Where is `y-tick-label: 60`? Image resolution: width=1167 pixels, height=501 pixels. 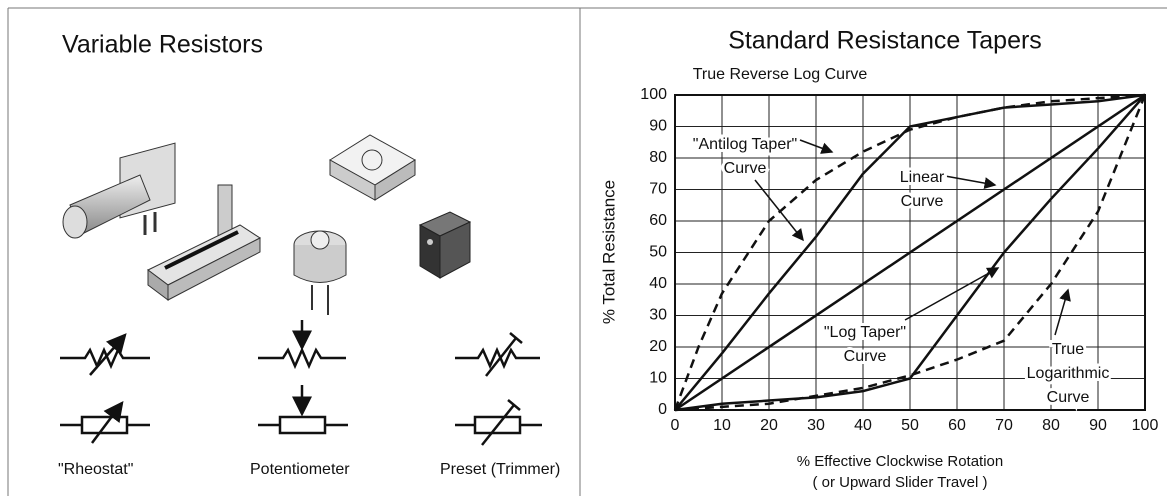 y-tick-label: 60 is located at coordinates (658, 220).